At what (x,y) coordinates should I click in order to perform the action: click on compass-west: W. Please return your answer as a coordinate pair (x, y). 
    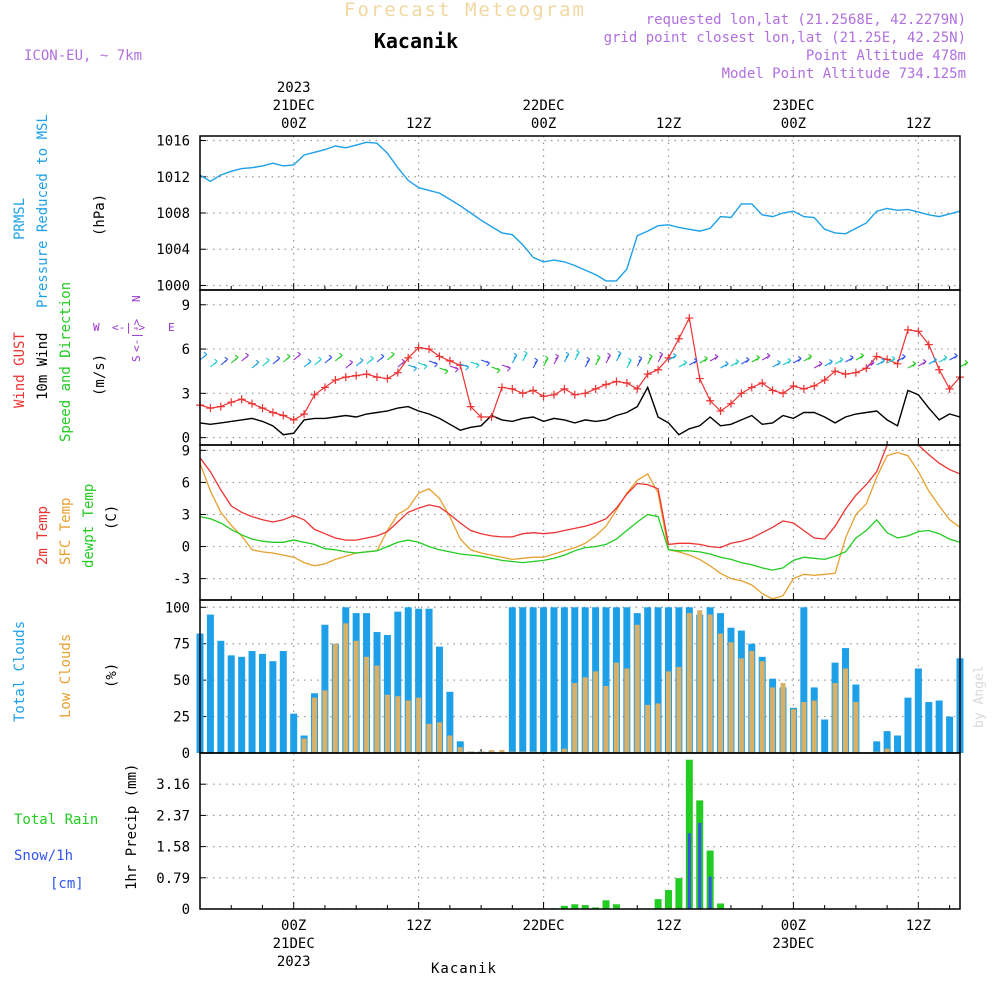
    Looking at the image, I should click on (96, 327).